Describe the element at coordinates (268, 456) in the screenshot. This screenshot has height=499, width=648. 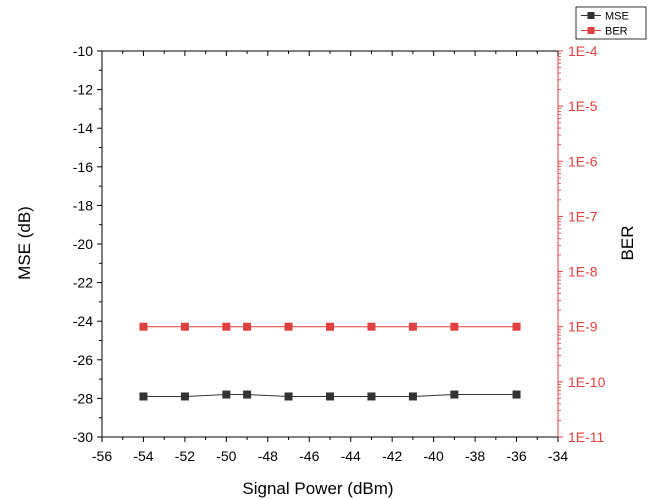
I see `x-tick-label: -48` at that location.